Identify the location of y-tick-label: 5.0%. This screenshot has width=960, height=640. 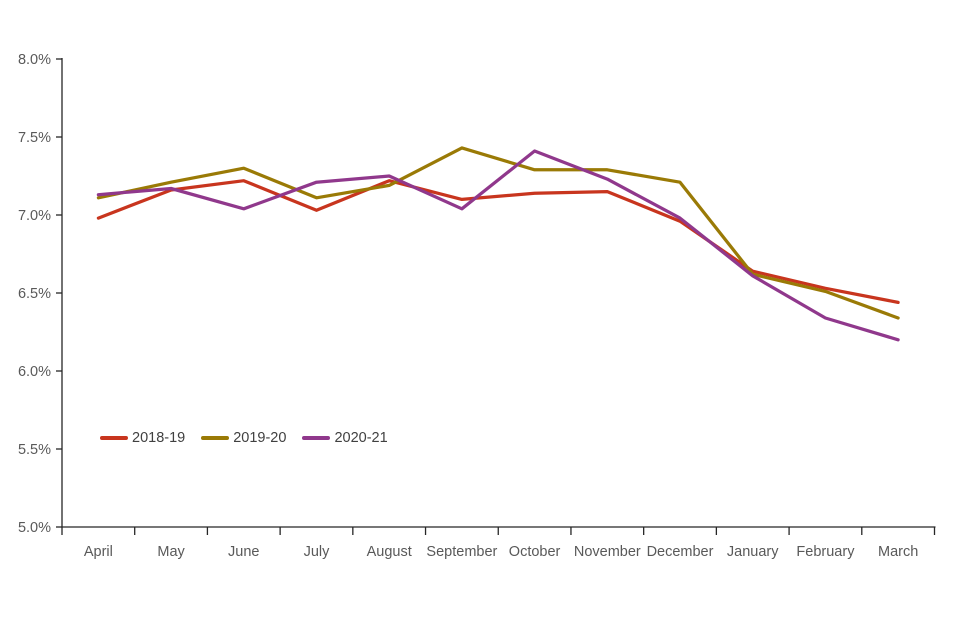
(34, 528).